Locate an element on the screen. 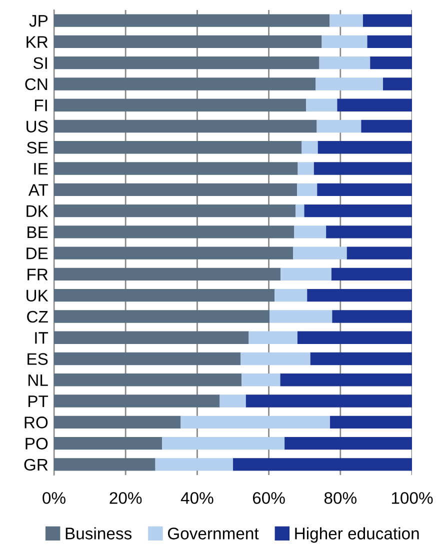  y-tick-label: FI is located at coordinates (41, 106).